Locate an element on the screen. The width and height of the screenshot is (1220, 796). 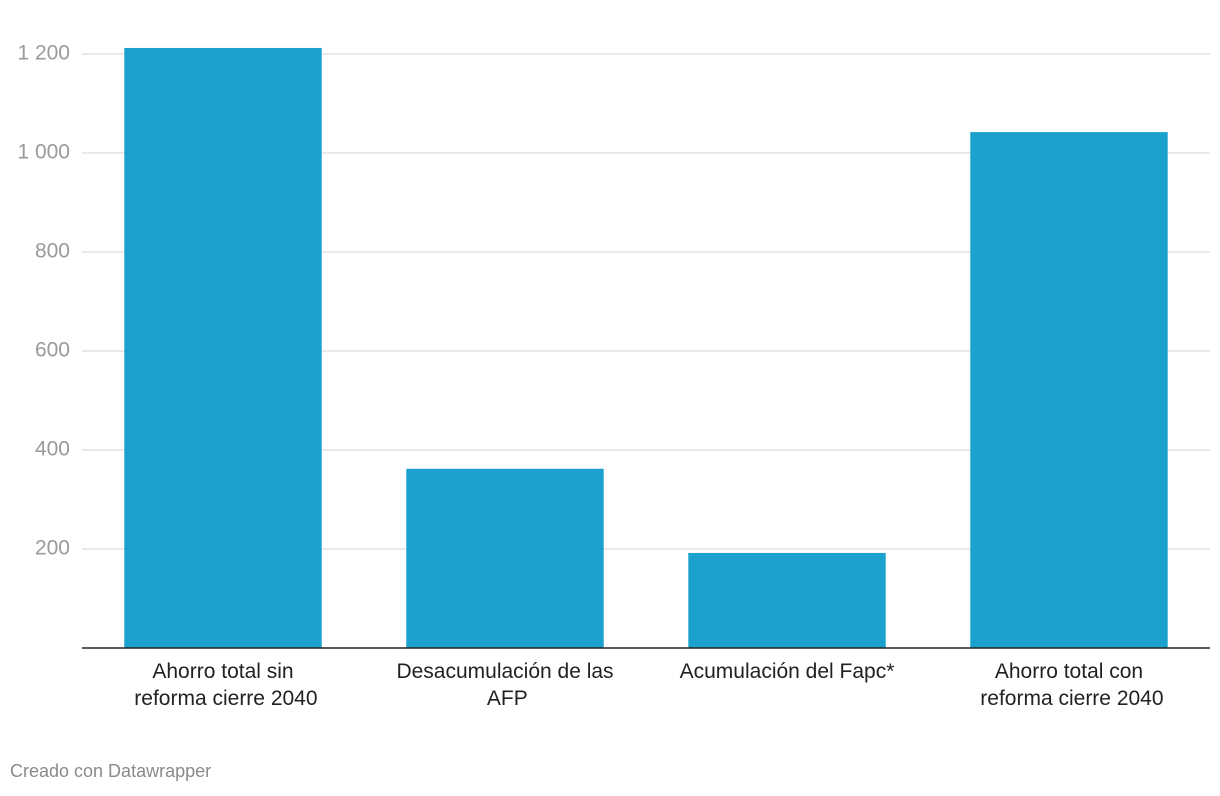
x-tick-label: Ahorro total con reforma cierre 2040 is located at coordinates (1068, 685).